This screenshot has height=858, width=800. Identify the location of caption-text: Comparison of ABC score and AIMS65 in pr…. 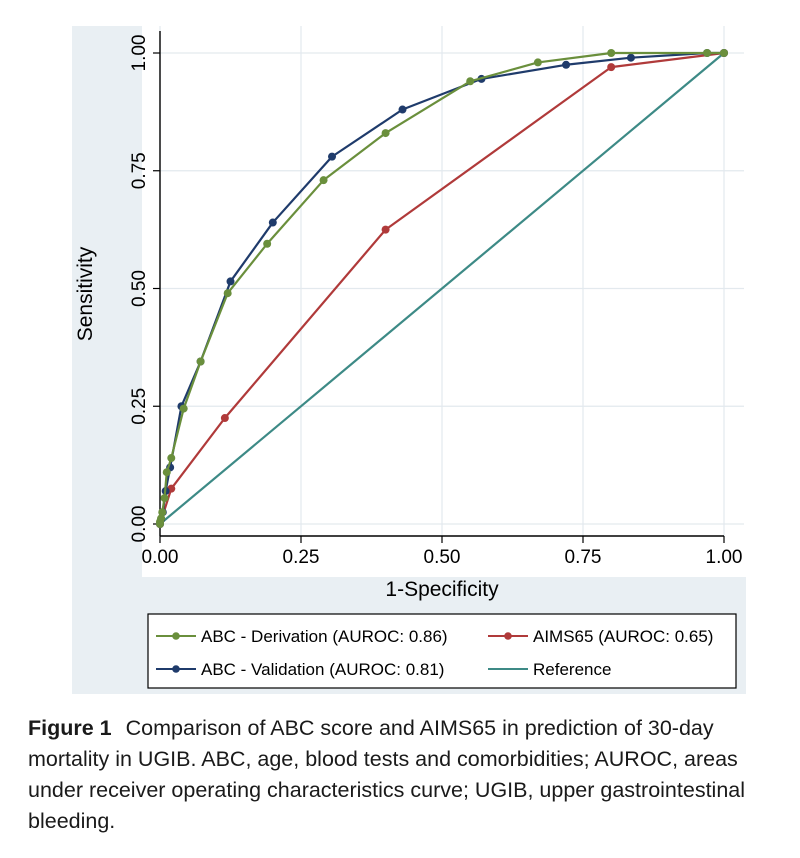
(387, 774).